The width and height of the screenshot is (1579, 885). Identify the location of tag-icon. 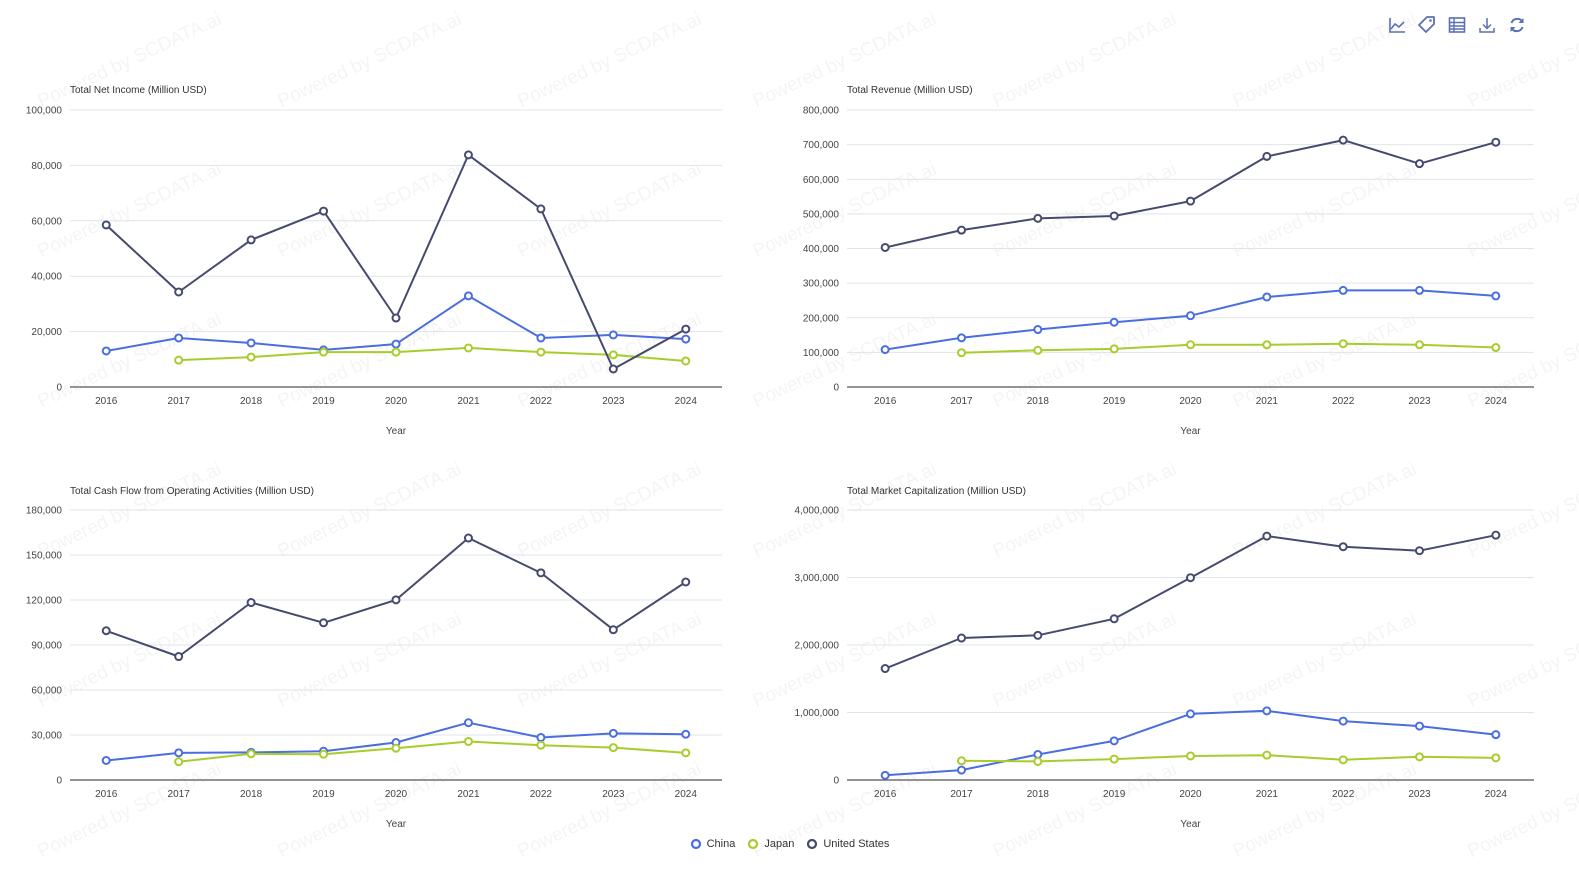
(1426, 24).